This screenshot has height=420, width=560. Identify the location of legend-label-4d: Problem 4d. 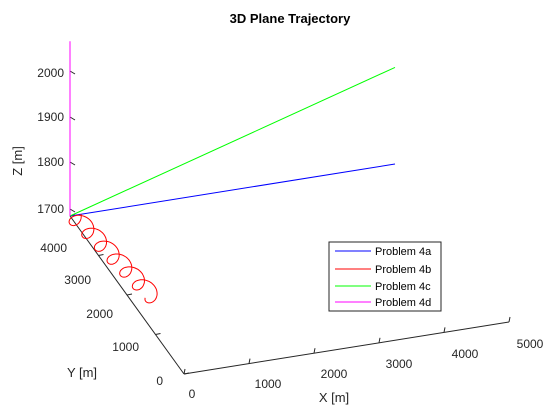
(403, 303).